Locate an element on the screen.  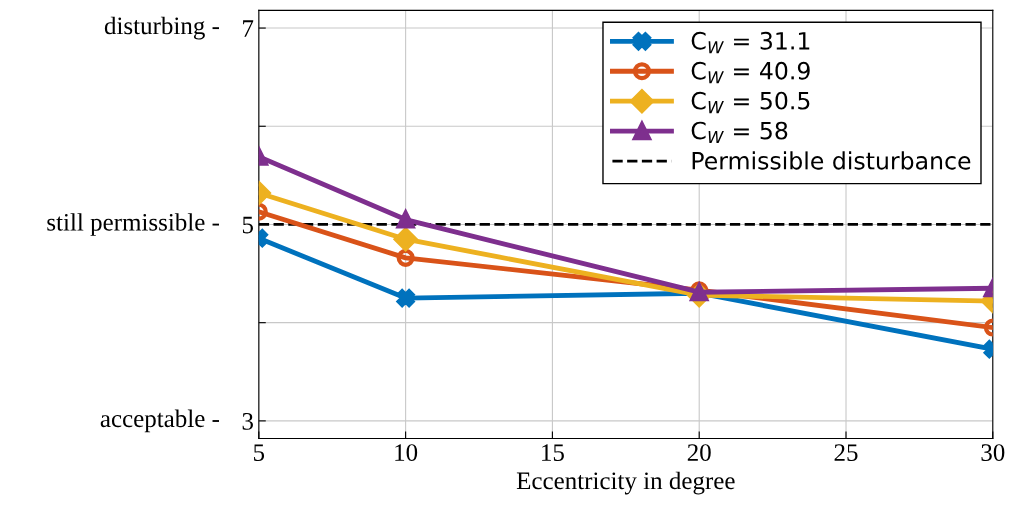
x-tick-label: 5 is located at coordinates (259, 453).